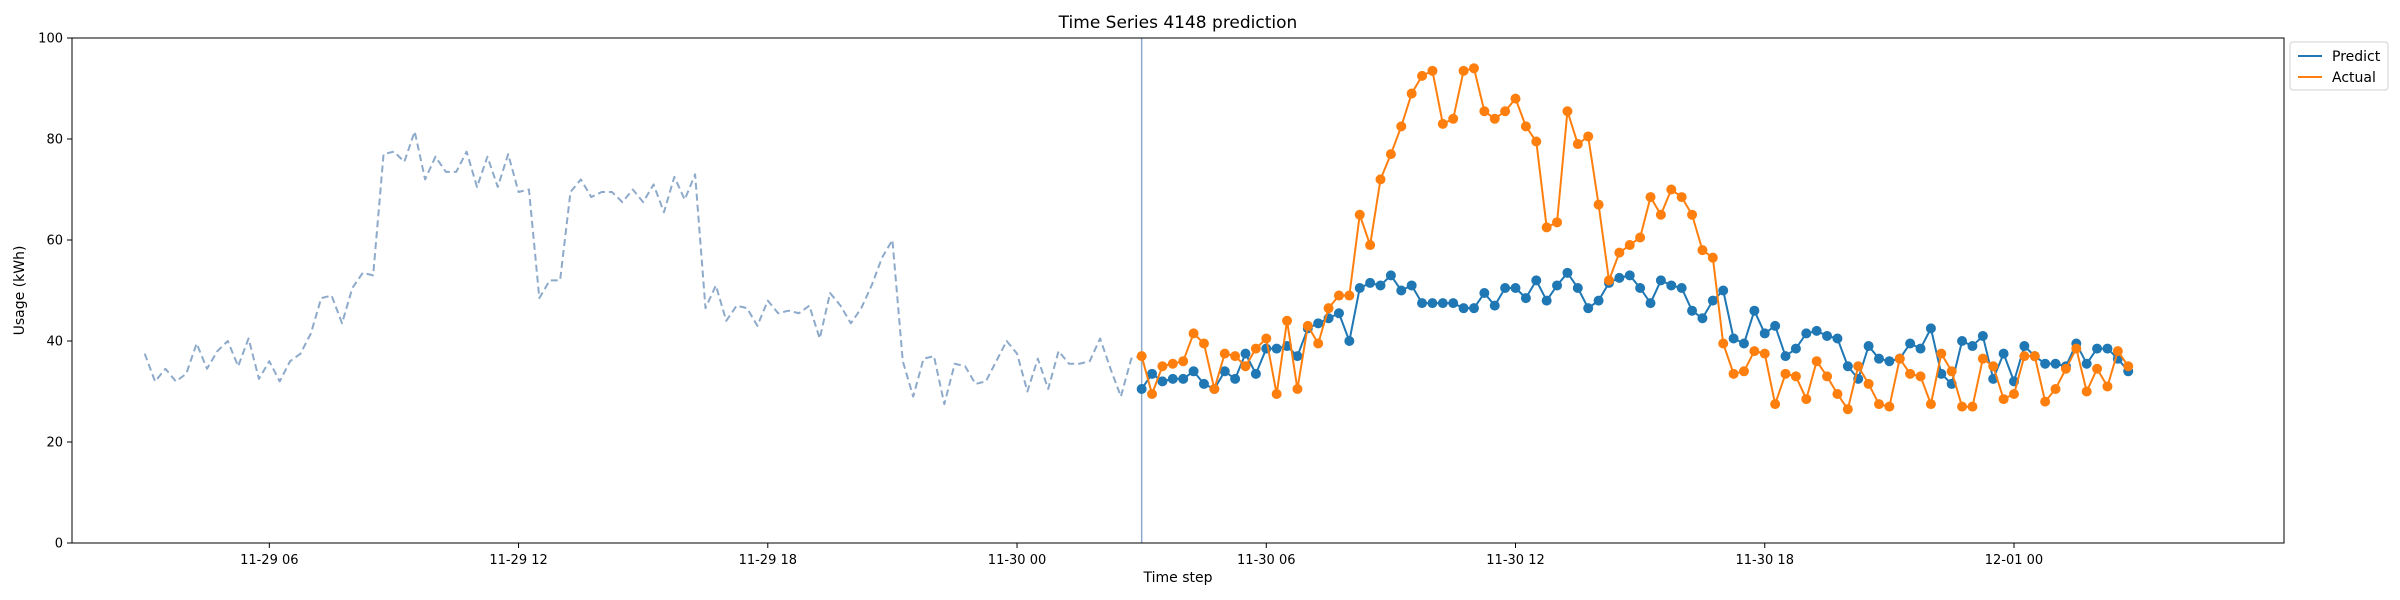  What do you see at coordinates (2339, 66) in the screenshot?
I see `legend: Predict Actual` at bounding box center [2339, 66].